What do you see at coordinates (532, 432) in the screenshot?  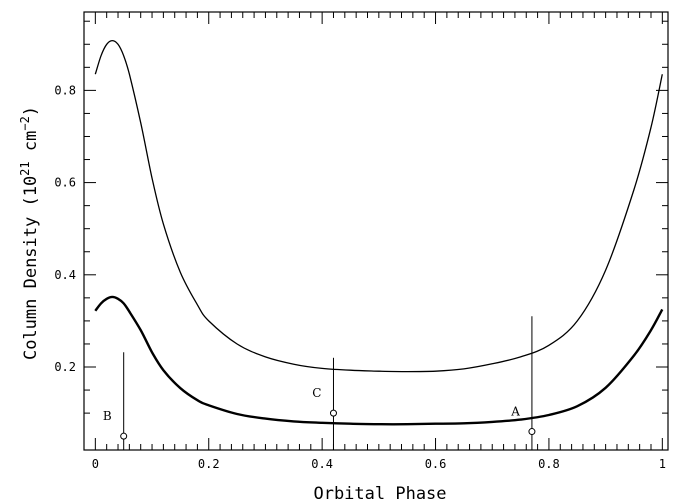 I see `point-marker-A` at bounding box center [532, 432].